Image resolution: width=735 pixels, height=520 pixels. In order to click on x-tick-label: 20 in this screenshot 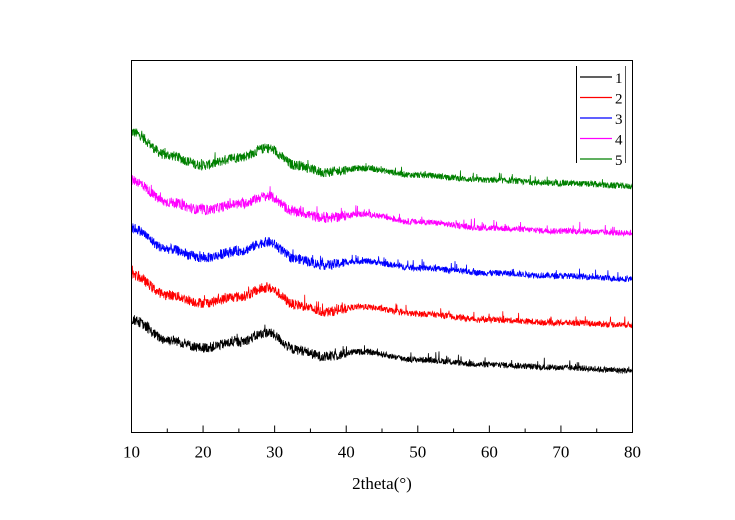, I will do `click(203, 452)`.